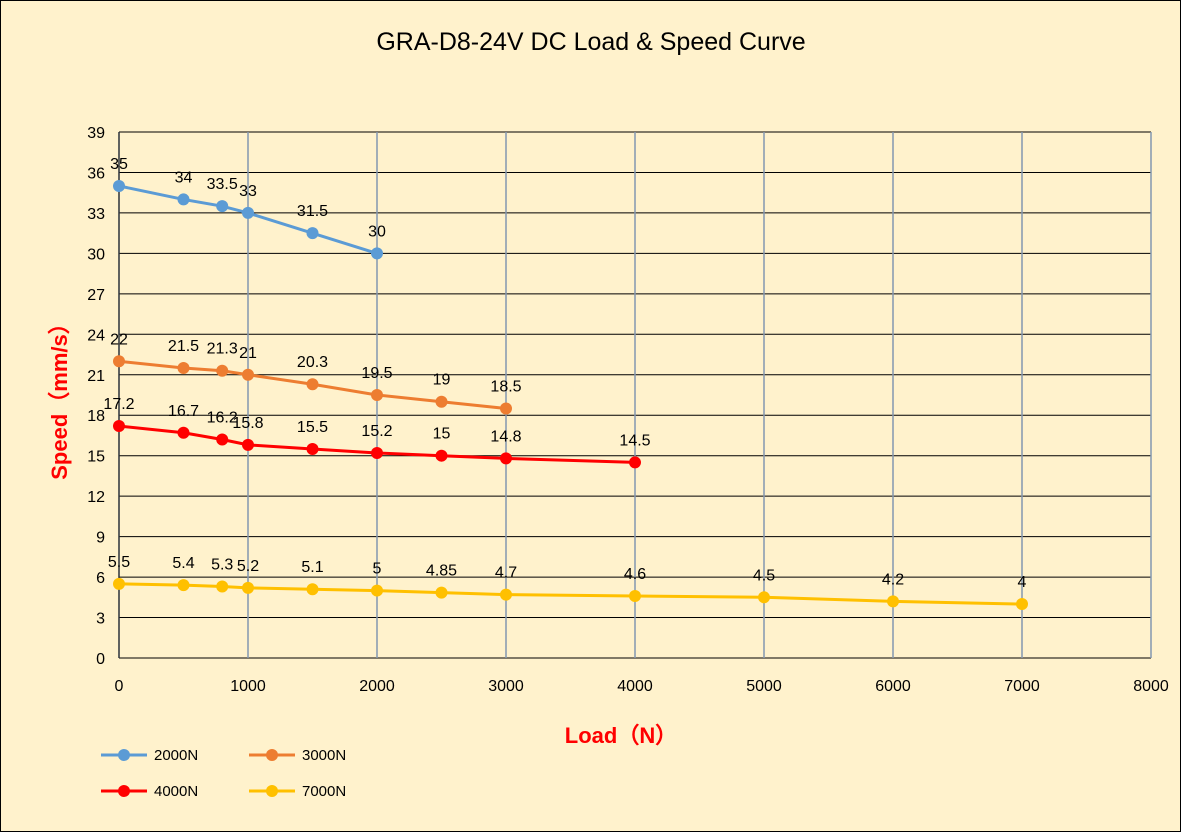 Image resolution: width=1181 pixels, height=833 pixels. I want to click on x-tick-label: 7000, so click(1022, 686).